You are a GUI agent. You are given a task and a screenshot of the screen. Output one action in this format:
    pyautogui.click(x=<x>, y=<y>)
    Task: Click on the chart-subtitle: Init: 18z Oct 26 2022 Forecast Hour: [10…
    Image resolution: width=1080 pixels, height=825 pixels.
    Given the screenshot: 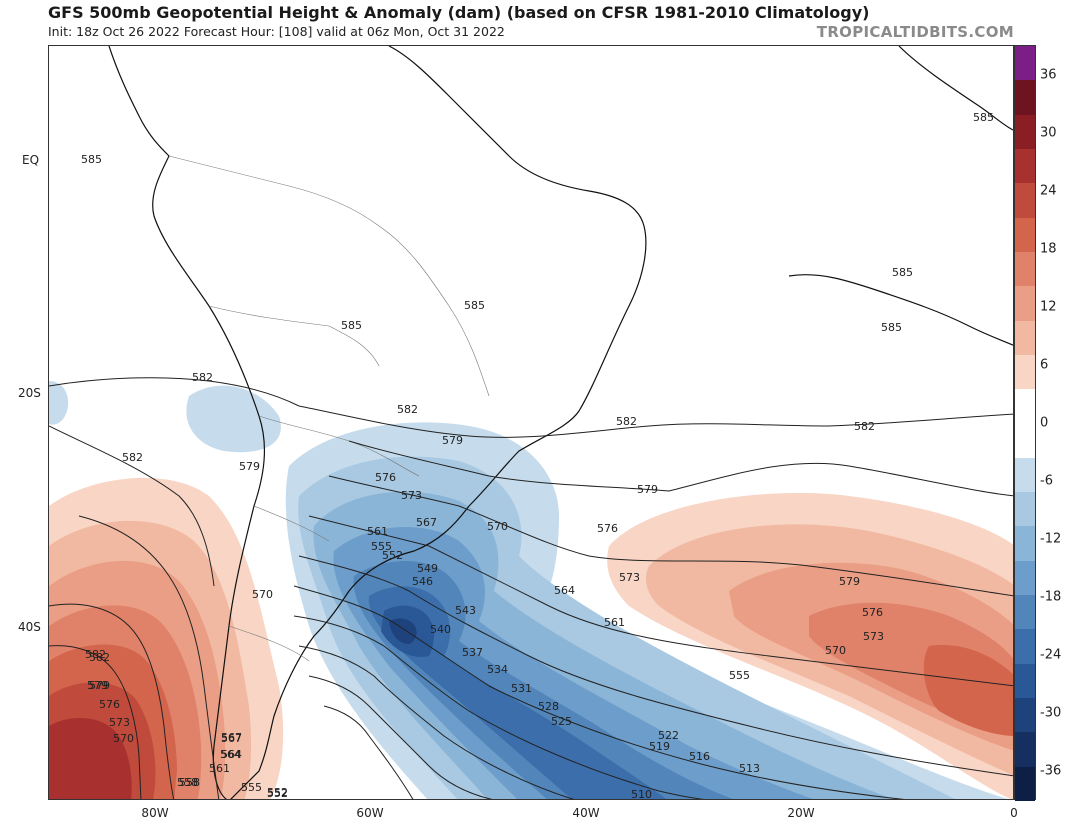 What is the action you would take?
    pyautogui.click(x=276, y=31)
    